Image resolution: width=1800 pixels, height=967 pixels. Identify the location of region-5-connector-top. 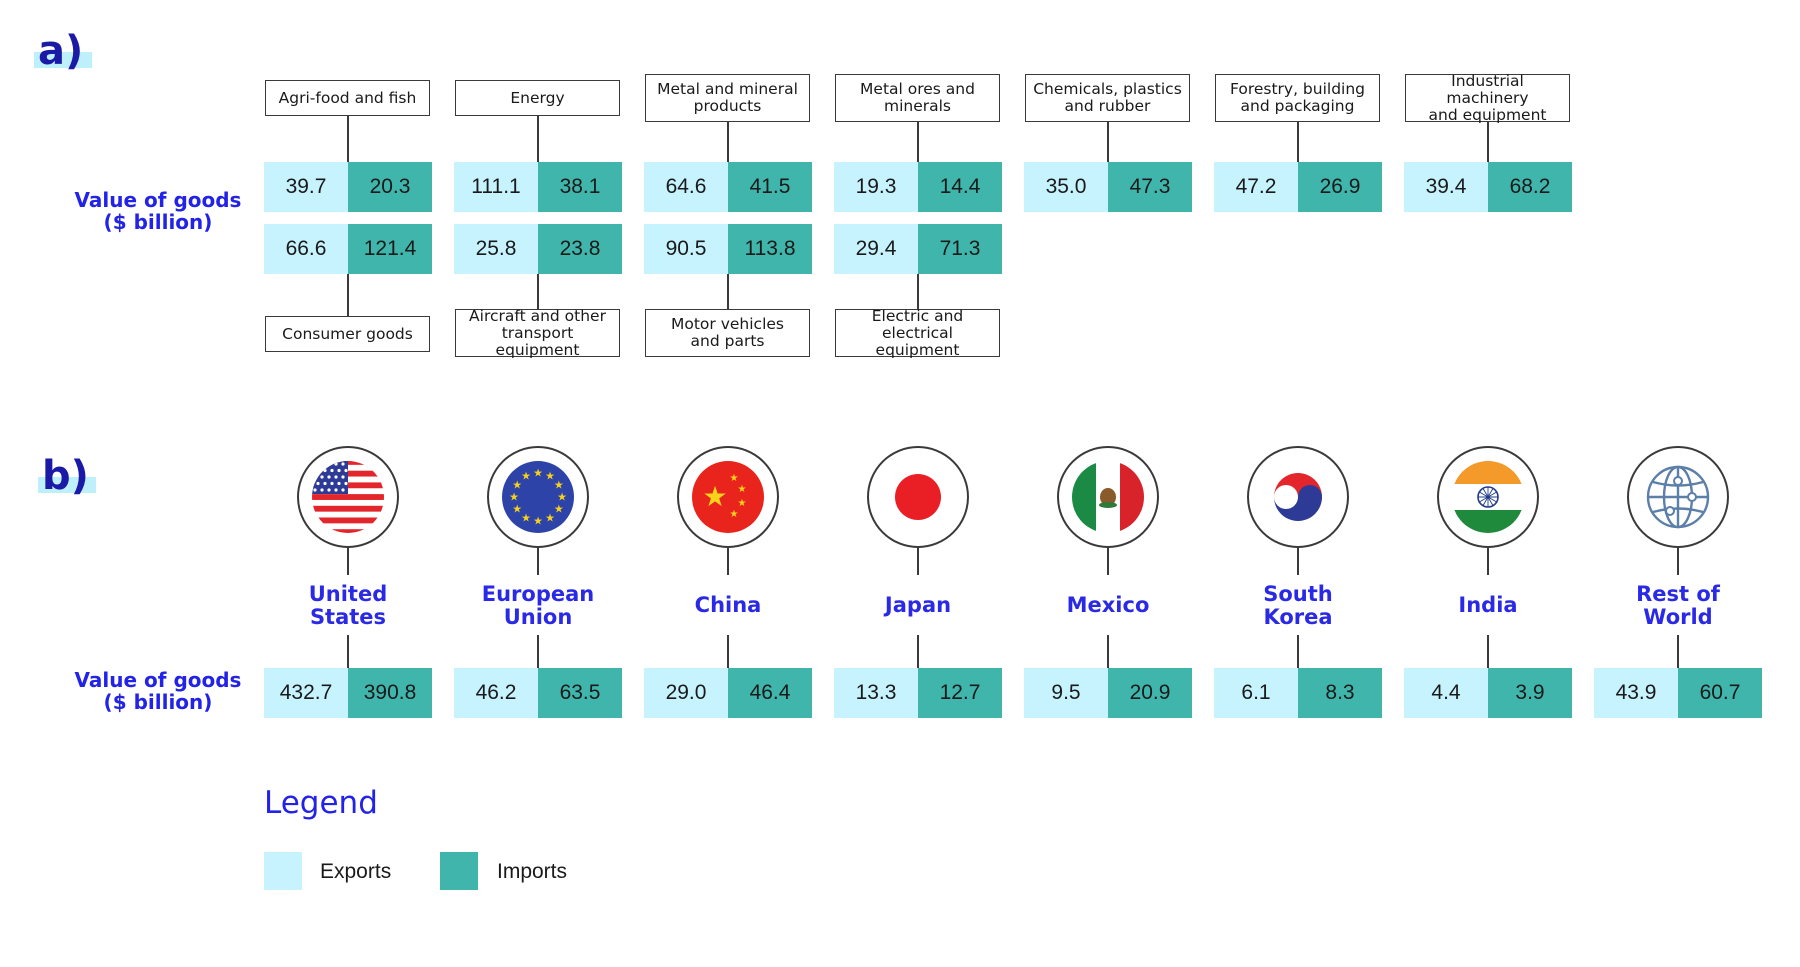
(1298, 561).